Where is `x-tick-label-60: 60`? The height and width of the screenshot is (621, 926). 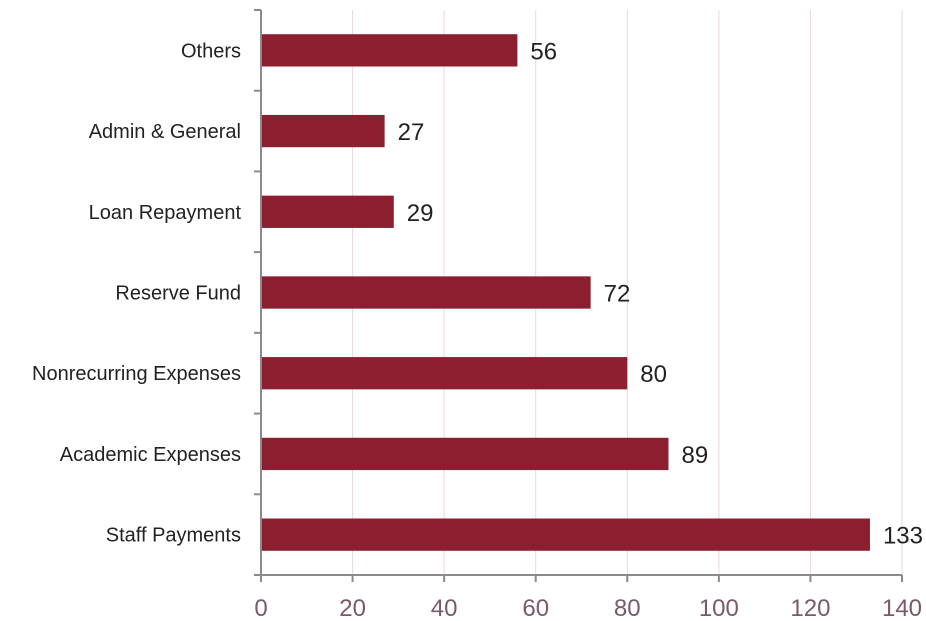 x-tick-label-60: 60 is located at coordinates (535, 608).